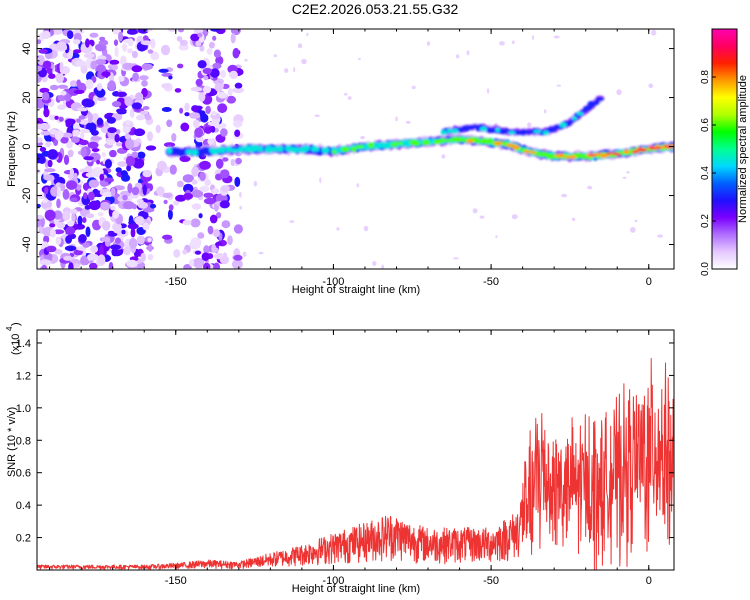 The image size is (750, 600). What do you see at coordinates (649, 282) in the screenshot?
I see `x-tick-label: 0` at bounding box center [649, 282].